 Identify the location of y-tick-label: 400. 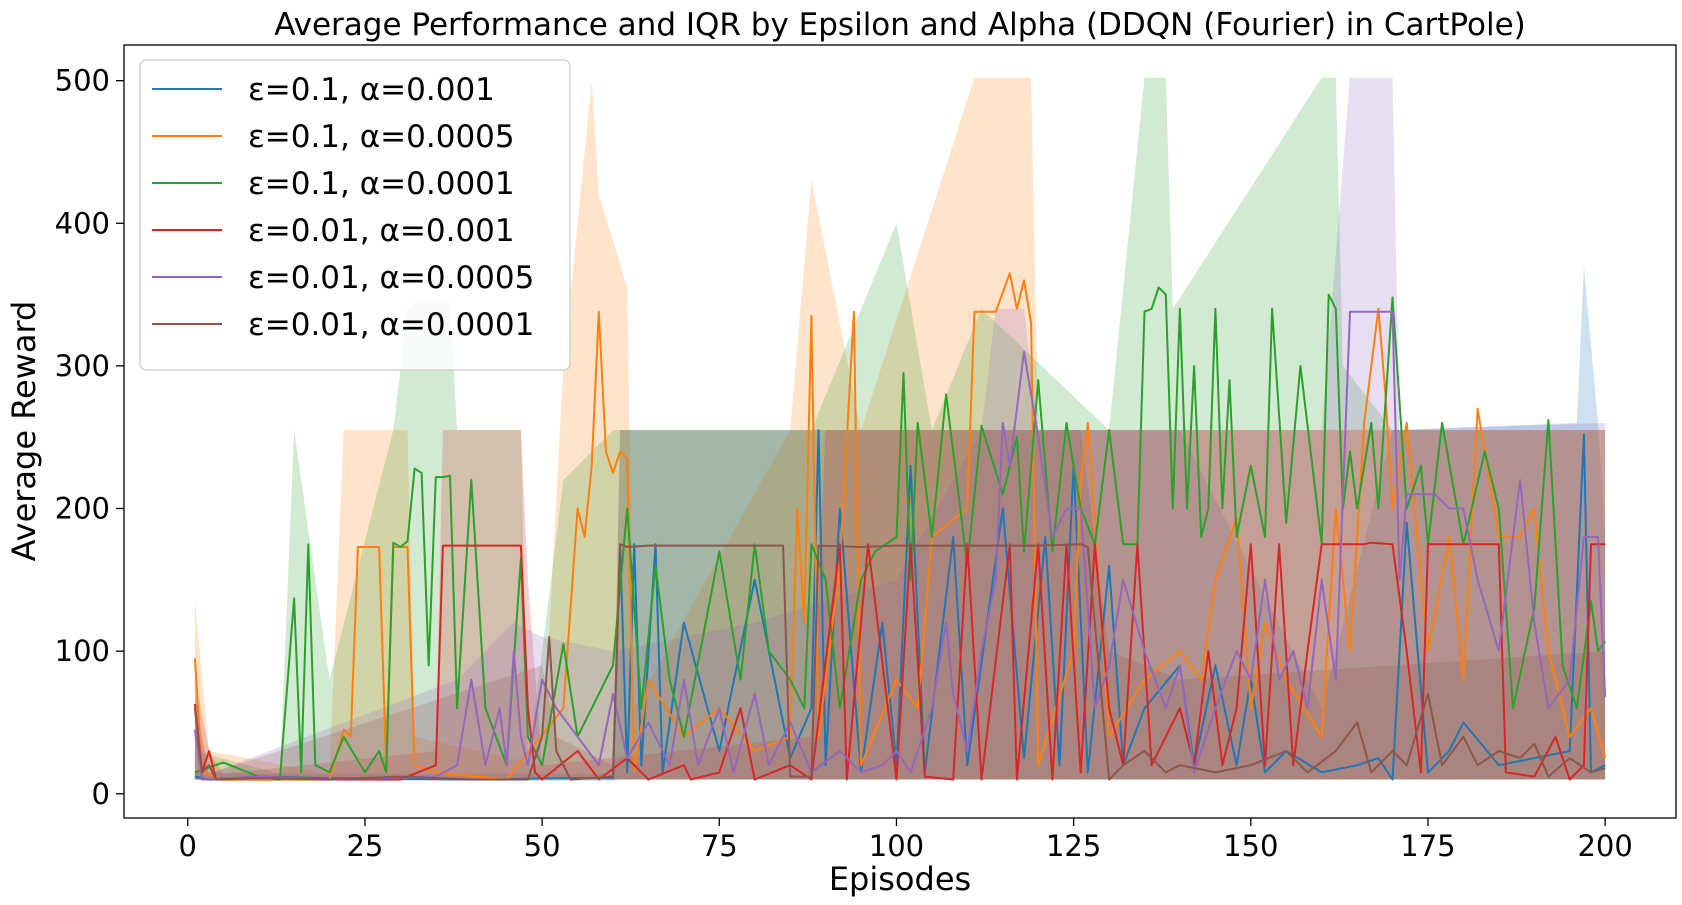
(82, 223).